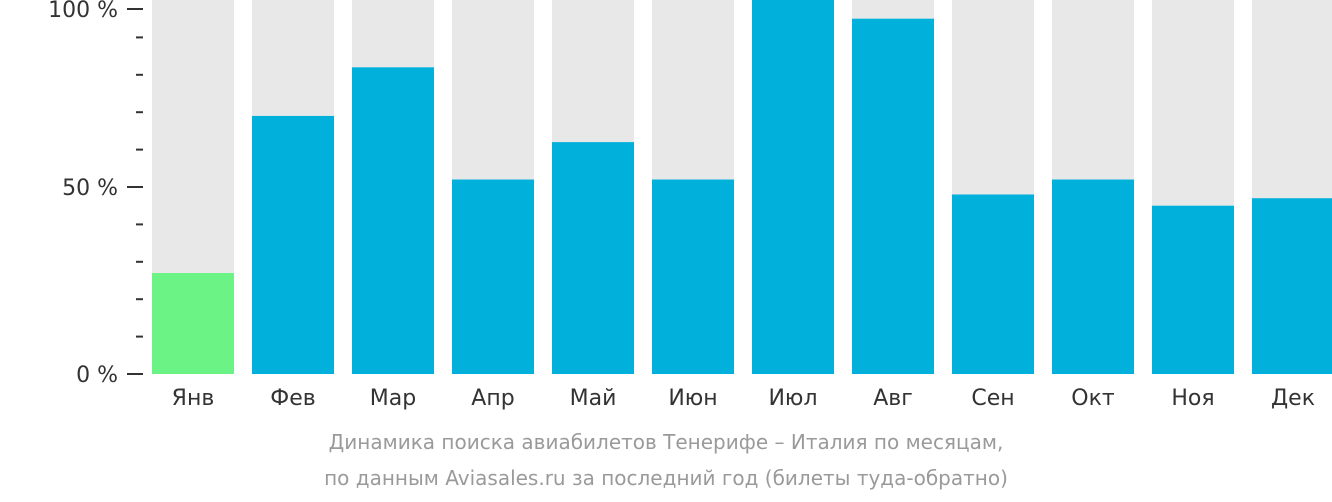  Describe the element at coordinates (83, 11) in the screenshot. I see `y-tick-label-1: 100 %` at that location.